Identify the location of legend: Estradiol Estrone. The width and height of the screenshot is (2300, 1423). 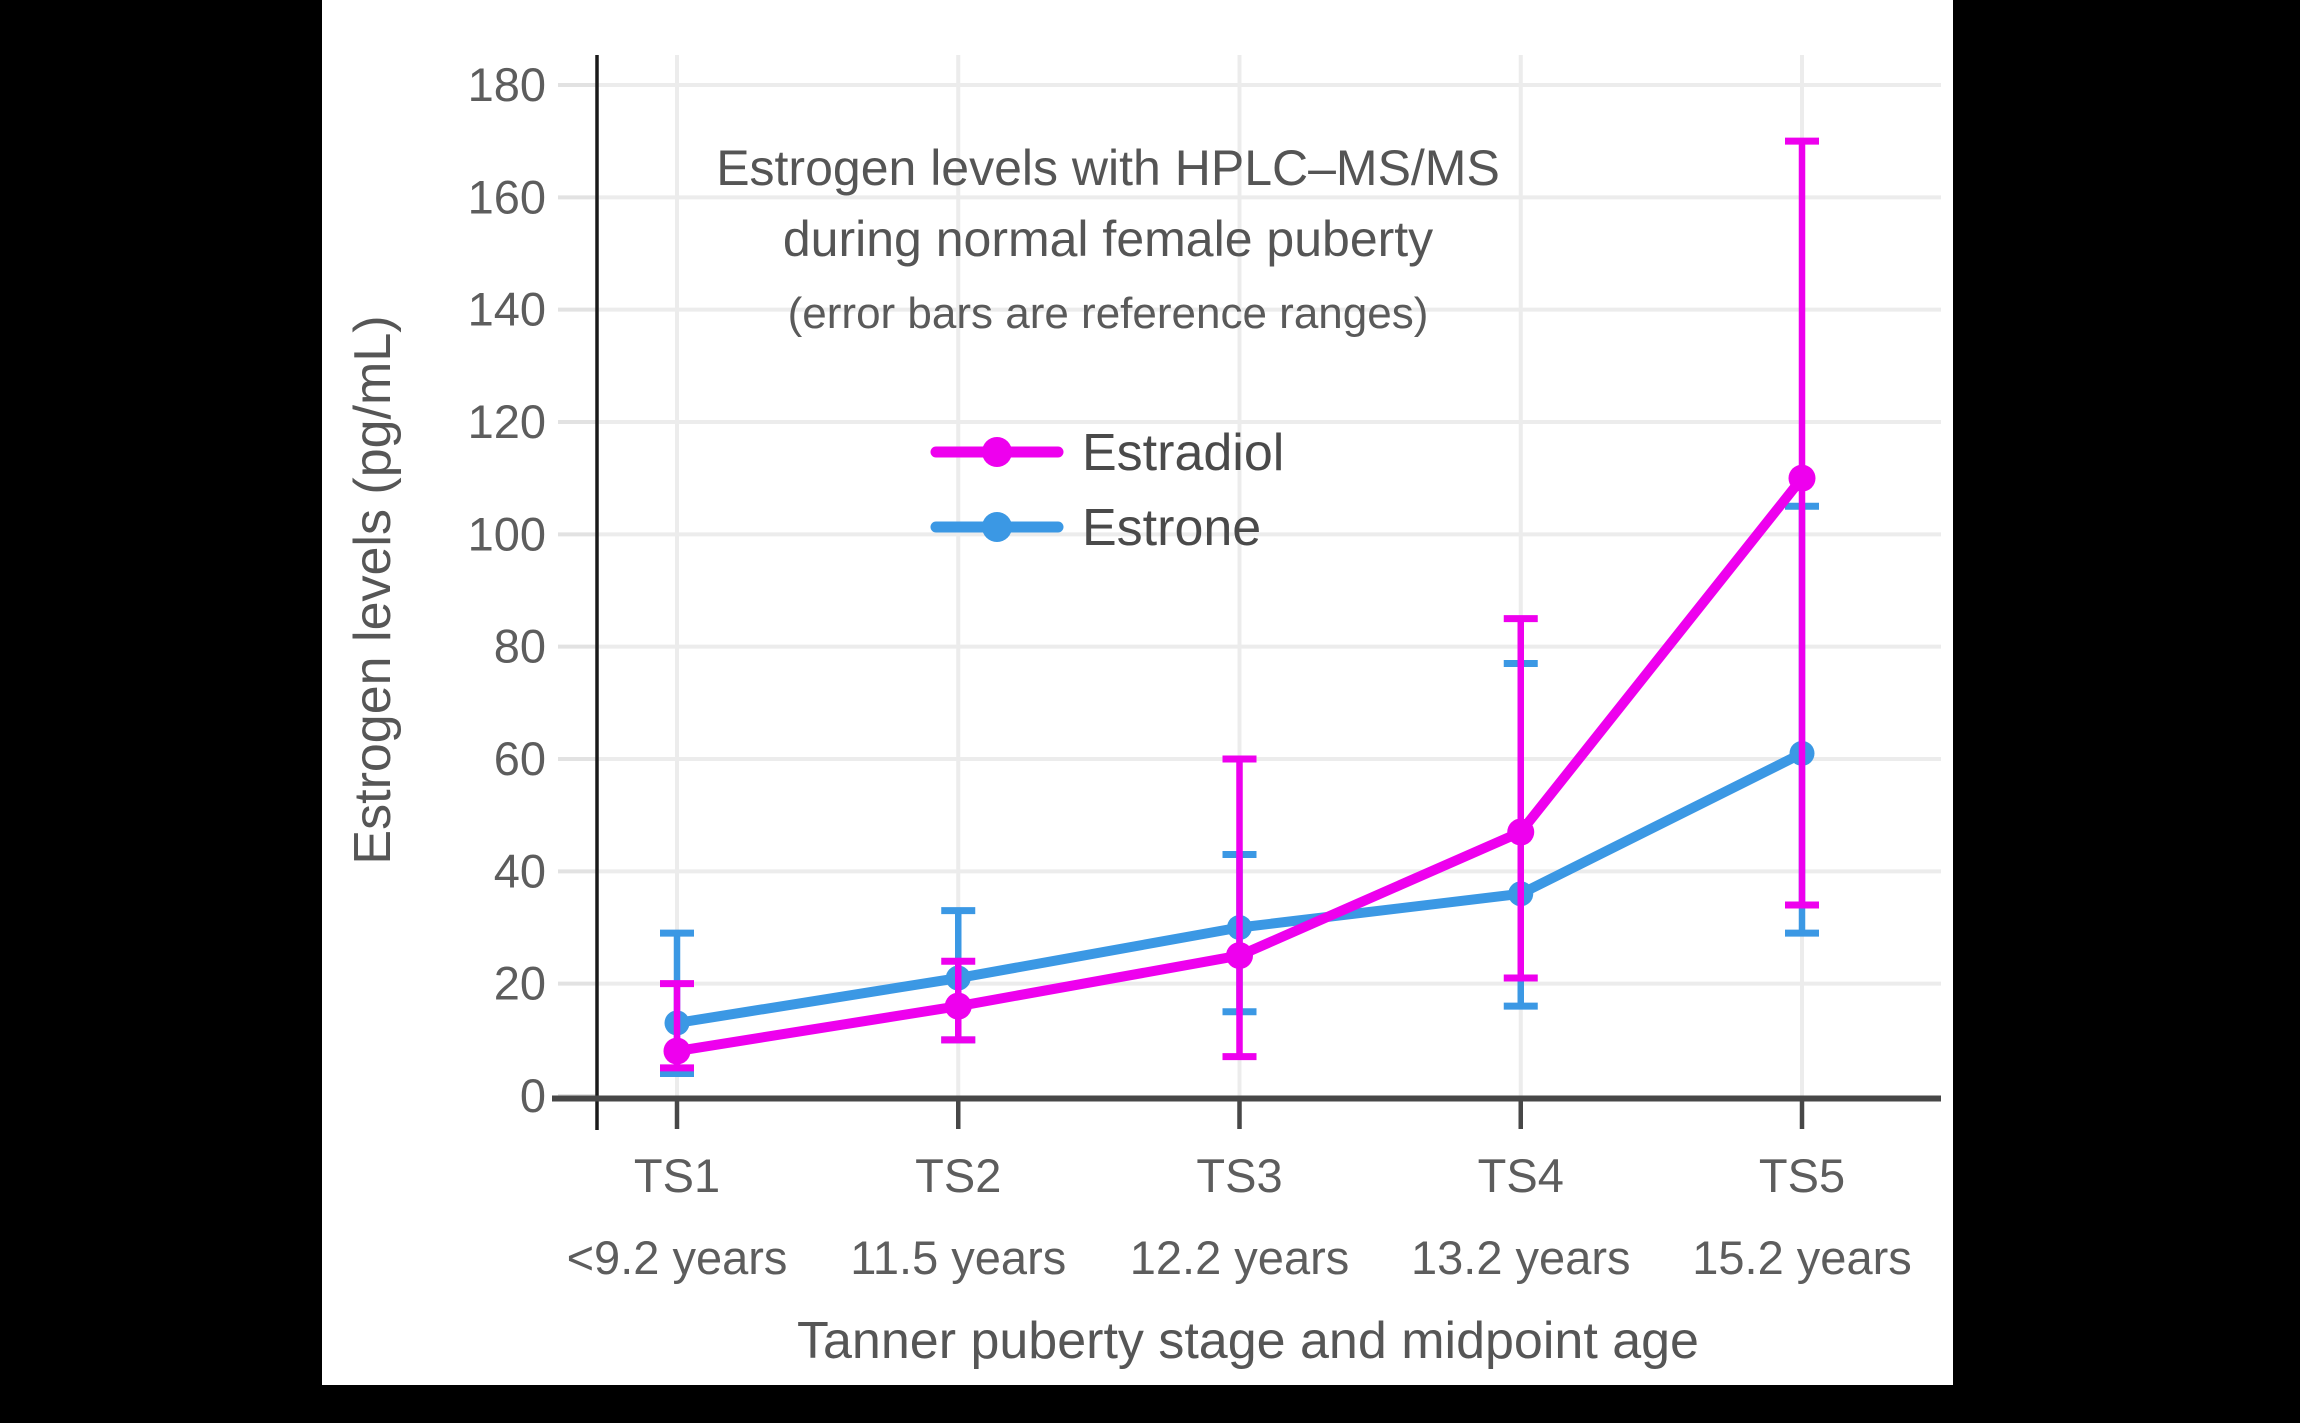
(1107, 490).